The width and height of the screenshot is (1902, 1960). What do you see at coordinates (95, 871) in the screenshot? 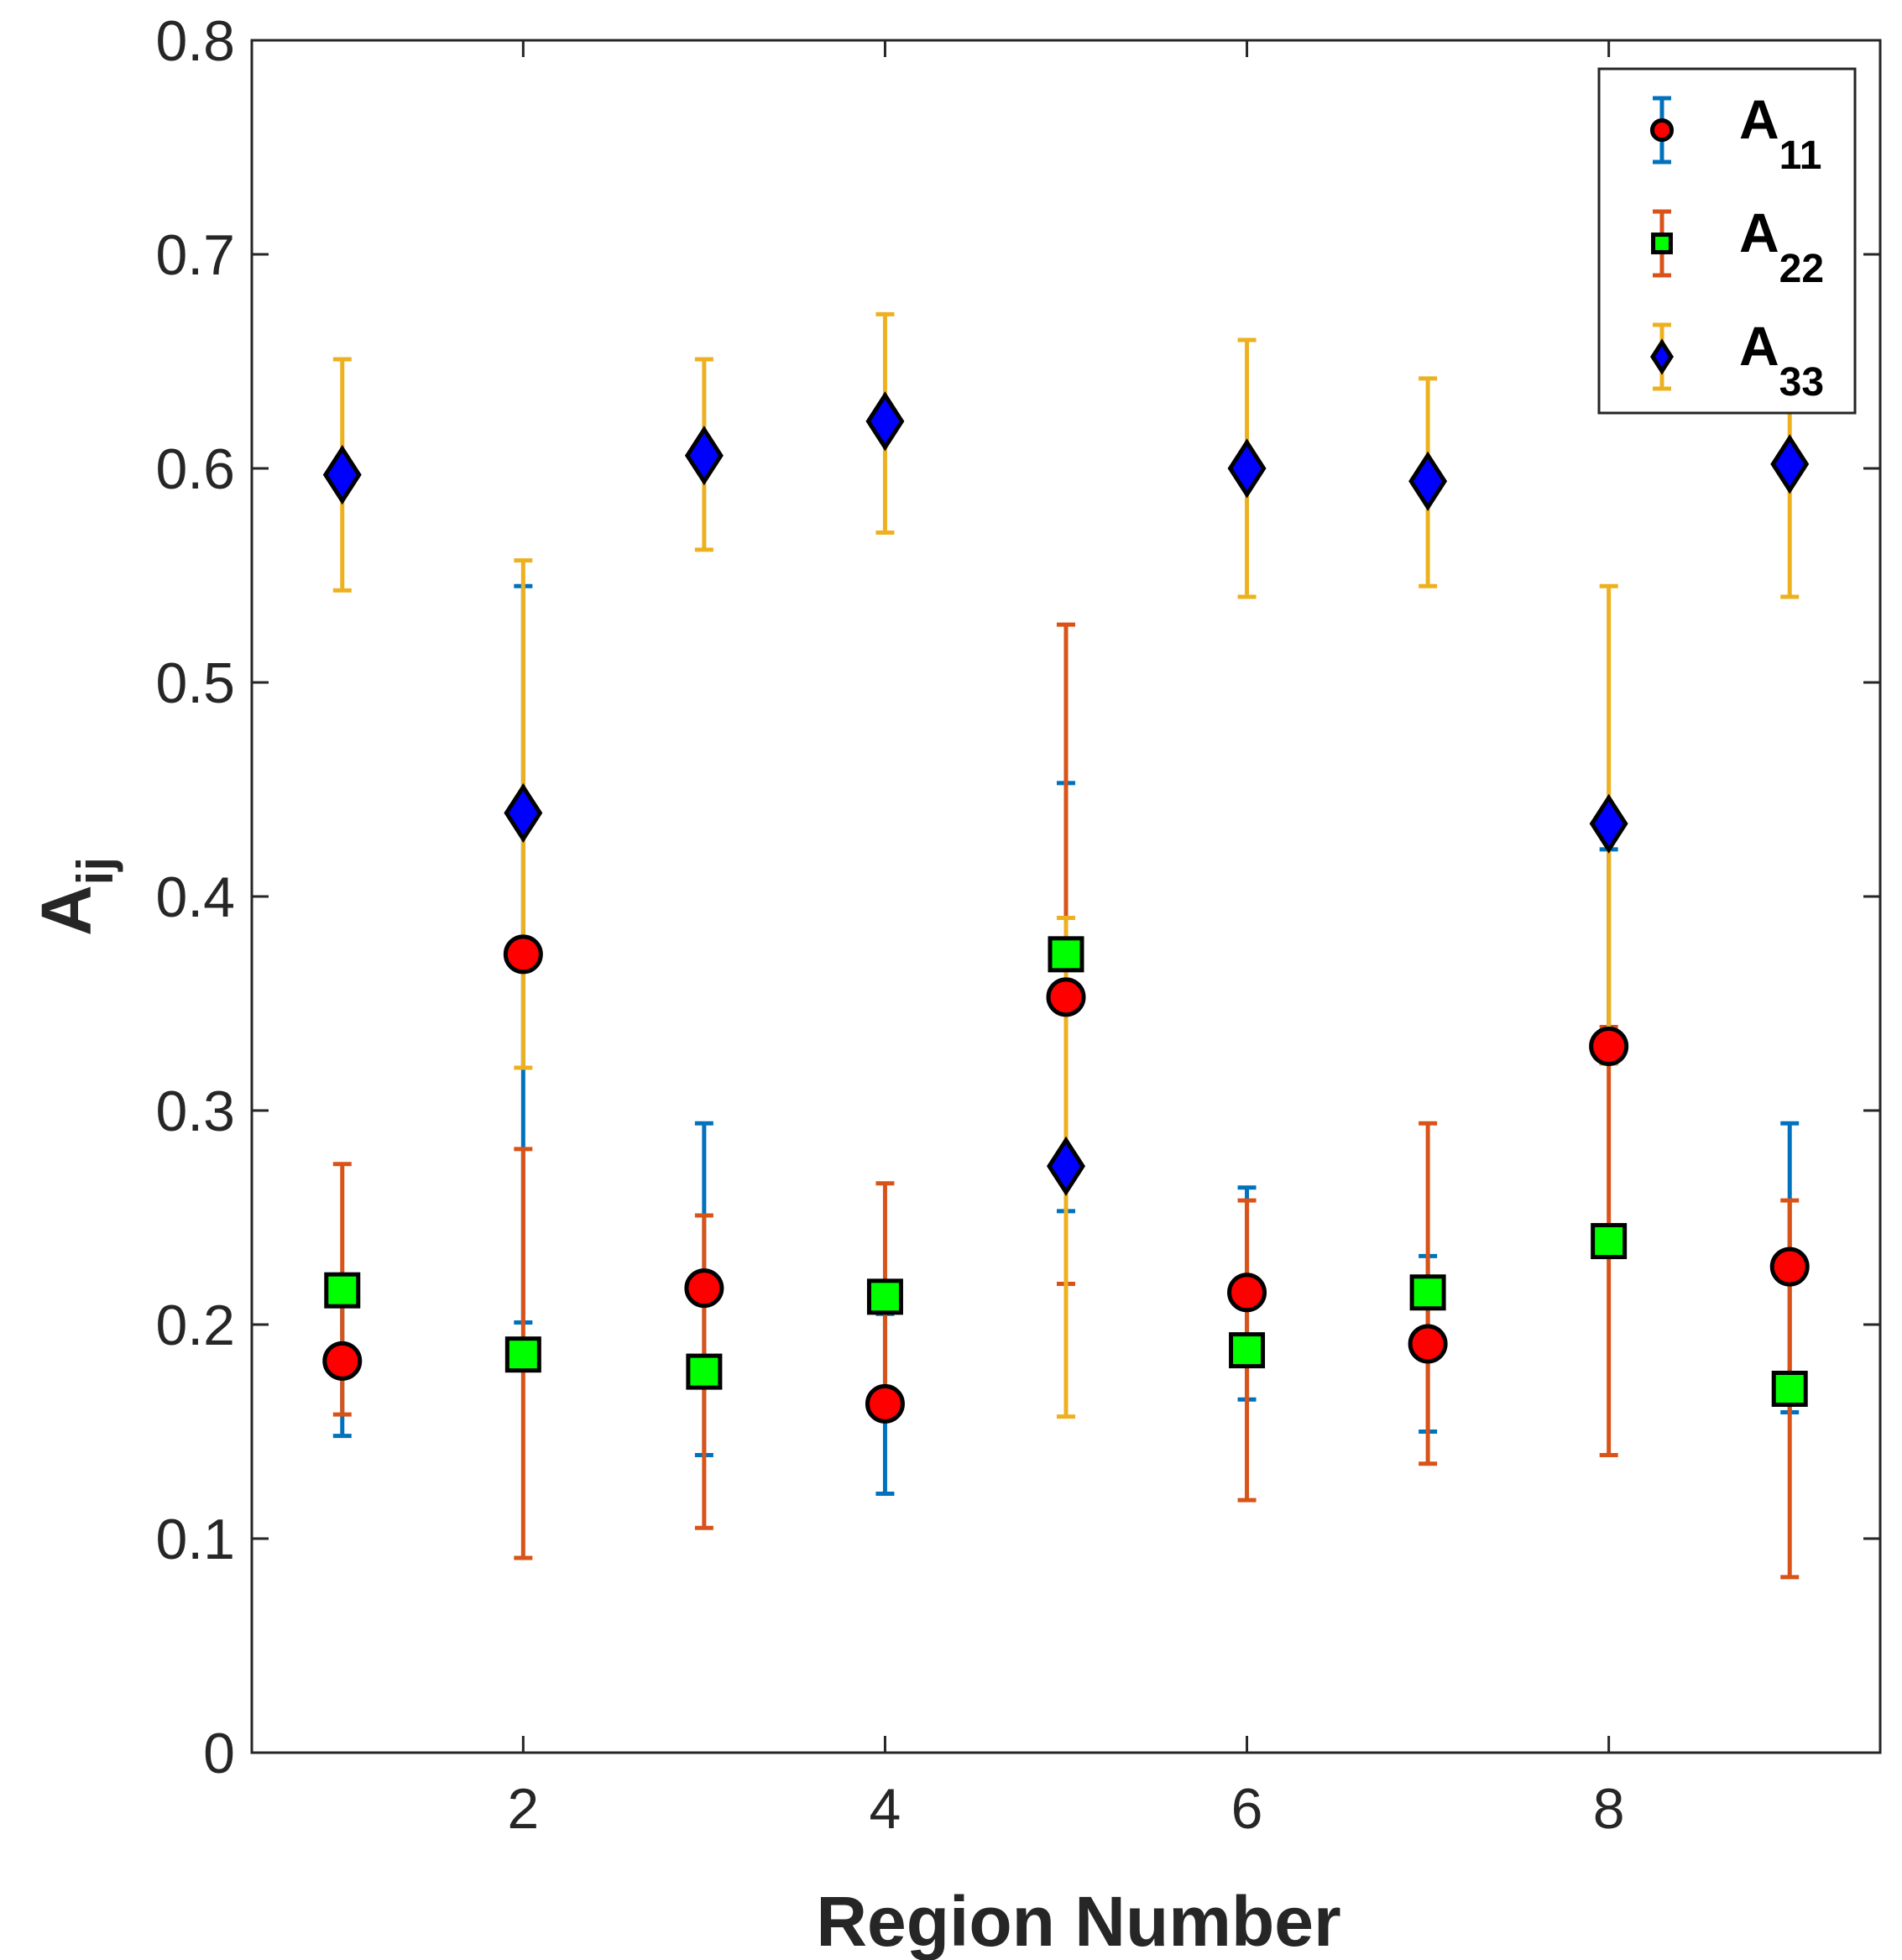
I see `y-axis-title-sub: ij` at bounding box center [95, 871].